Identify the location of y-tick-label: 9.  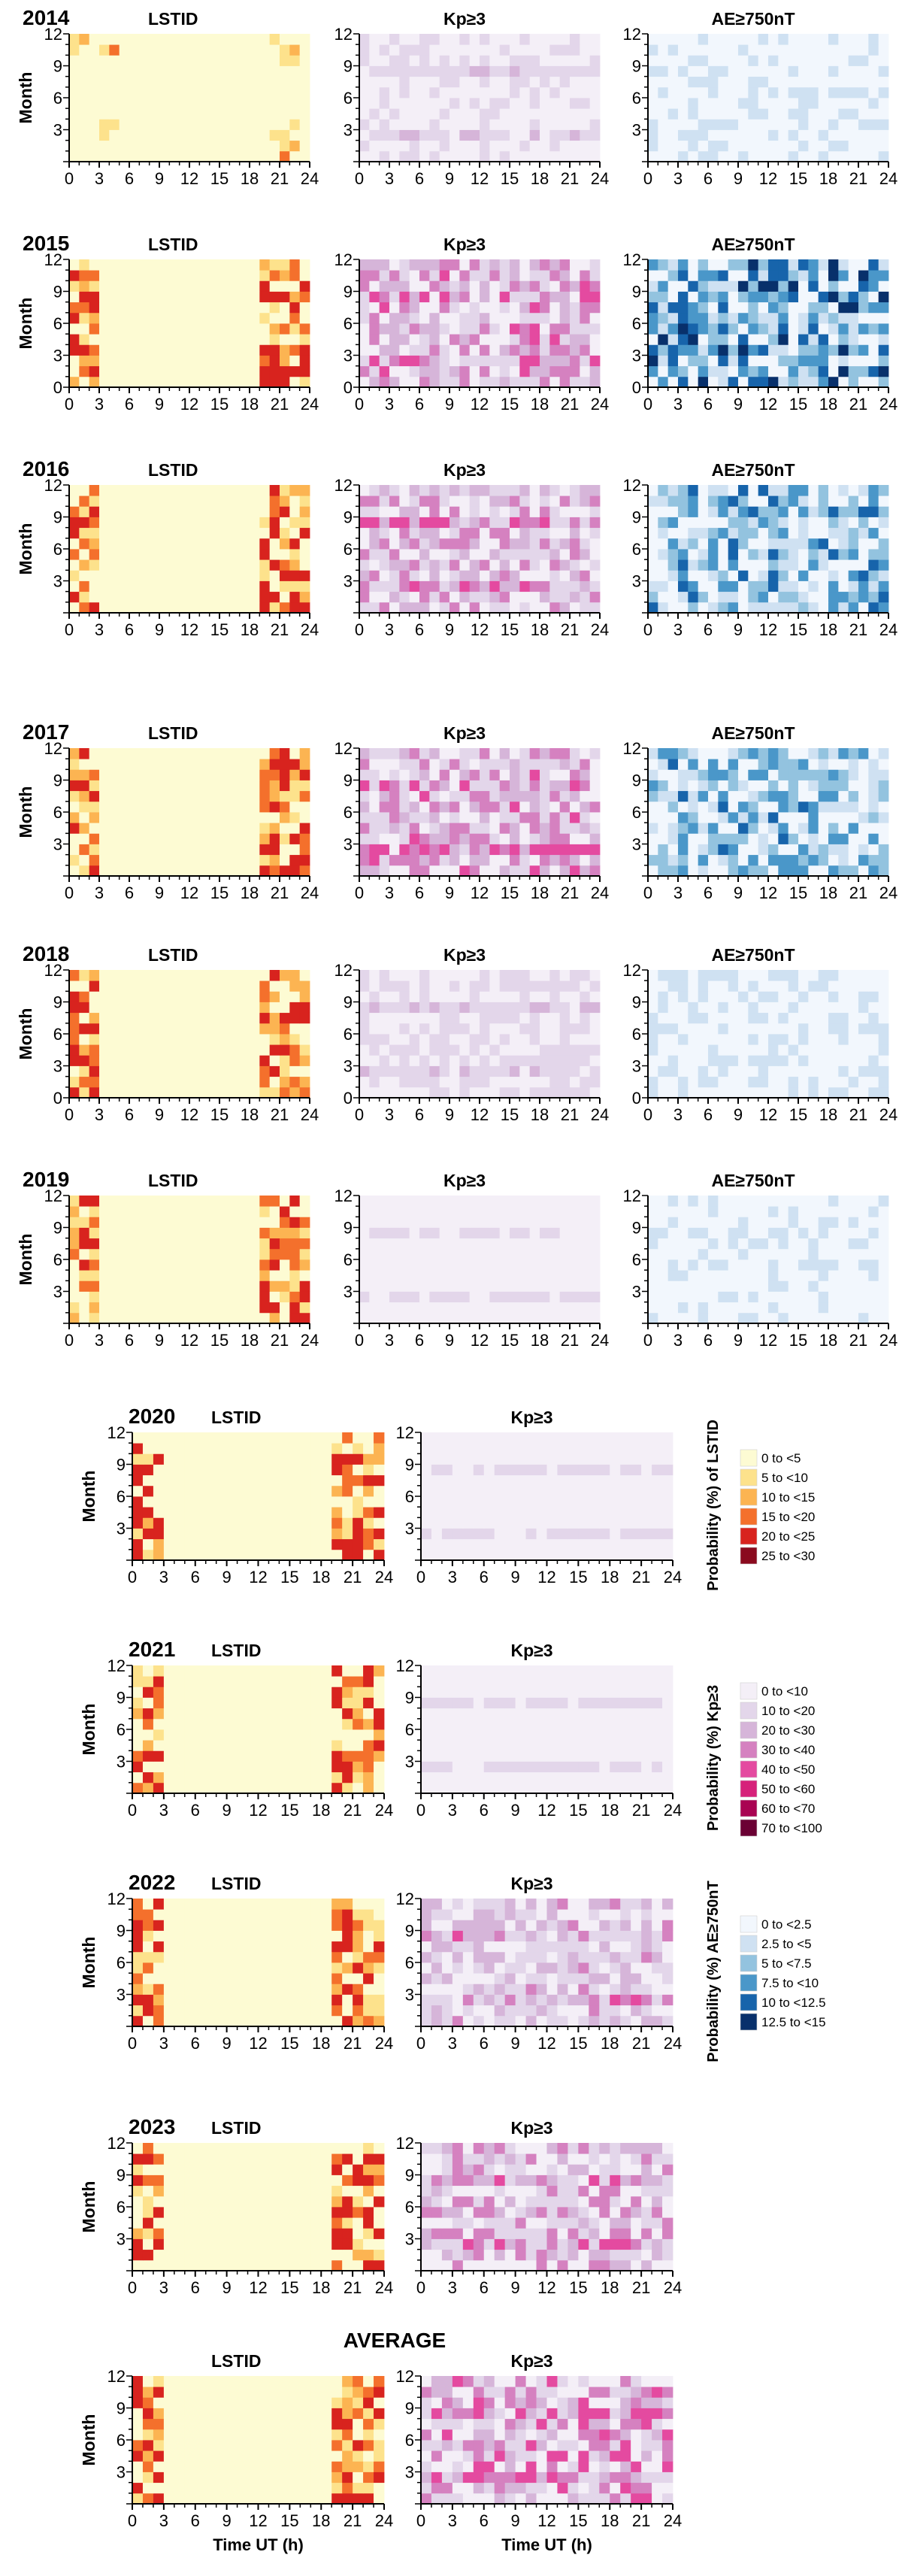
(58, 292).